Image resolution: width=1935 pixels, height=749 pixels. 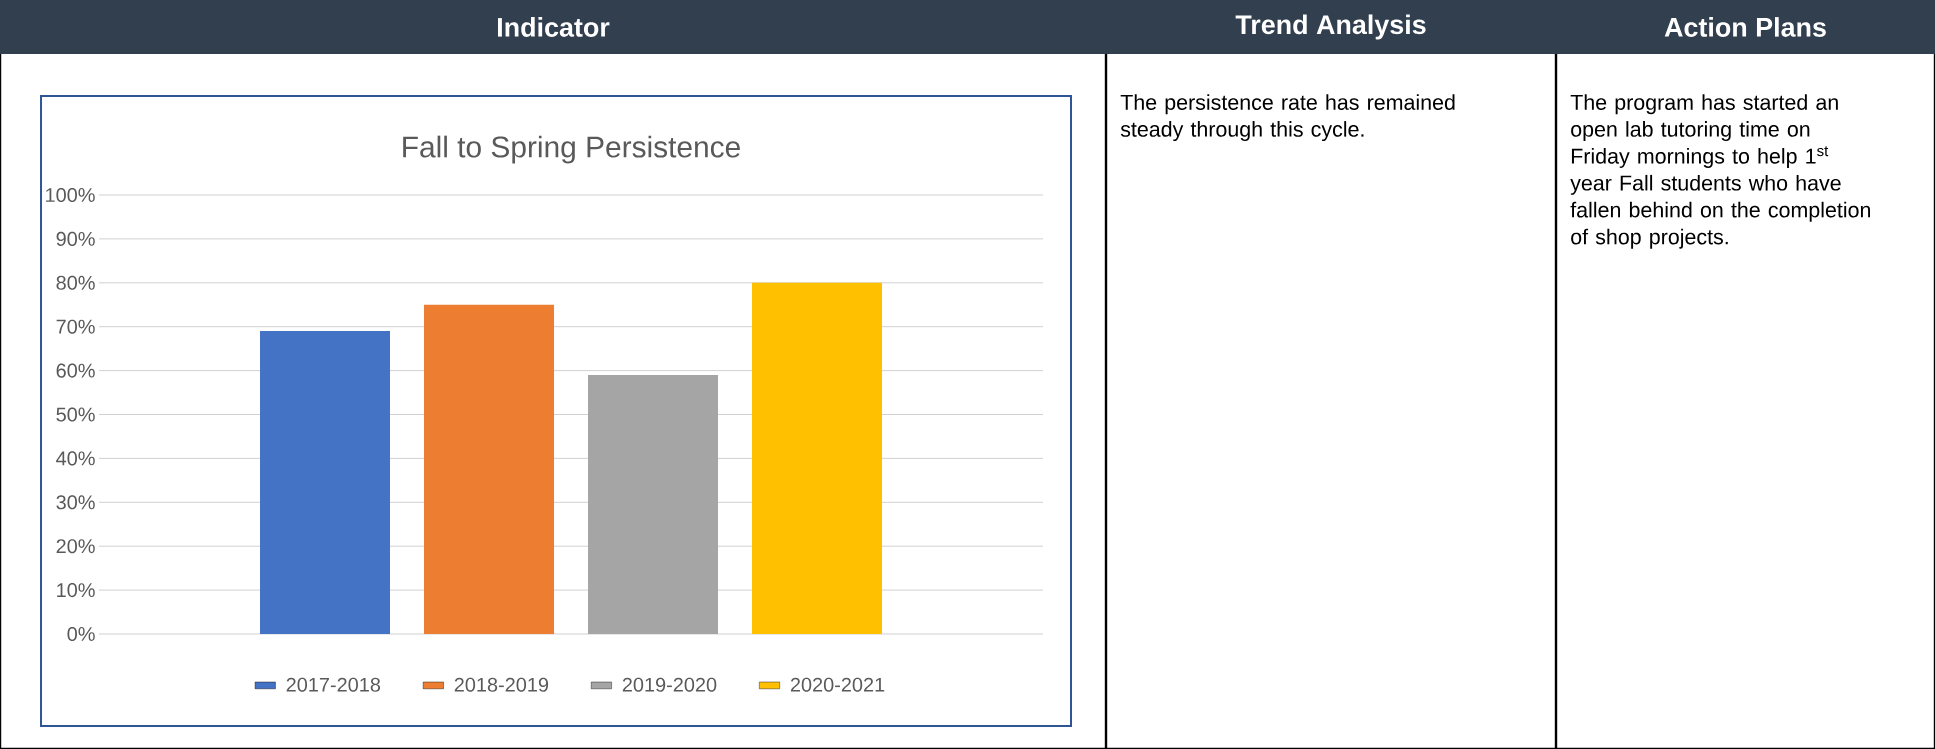 What do you see at coordinates (75, 370) in the screenshot?
I see `y-tick-label: 60%` at bounding box center [75, 370].